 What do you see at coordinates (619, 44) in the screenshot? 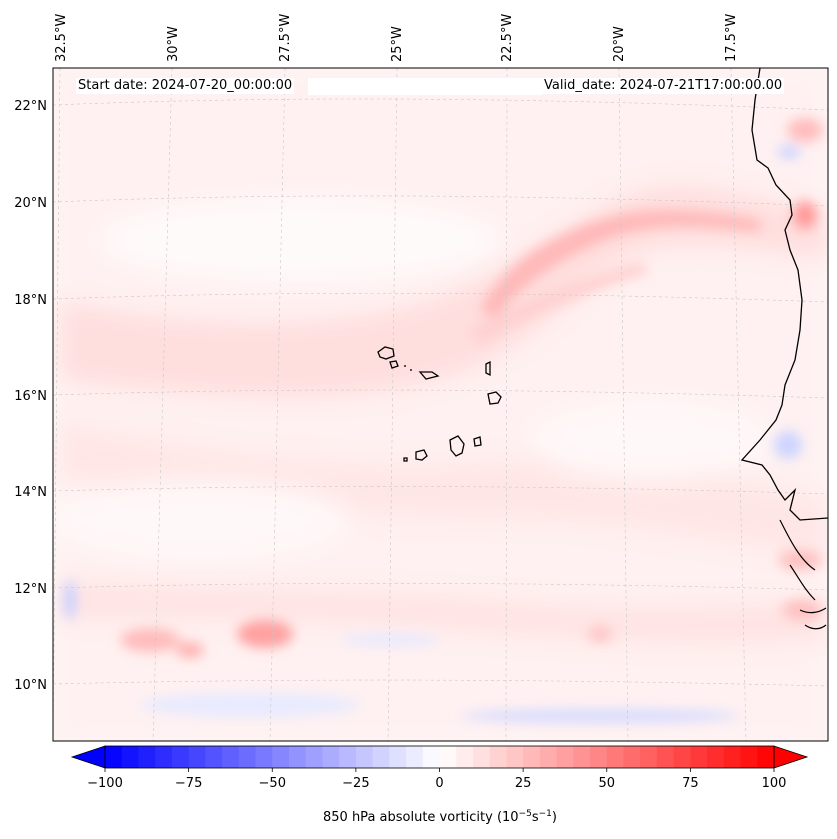
I see `lon-label: 20°W` at bounding box center [619, 44].